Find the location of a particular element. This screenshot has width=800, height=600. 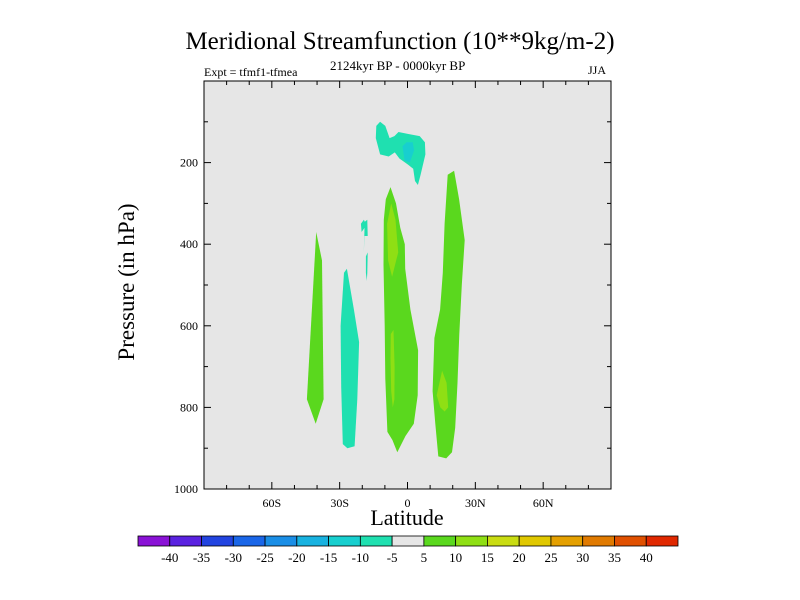

y-tick-label: 1000 is located at coordinates (186, 489).